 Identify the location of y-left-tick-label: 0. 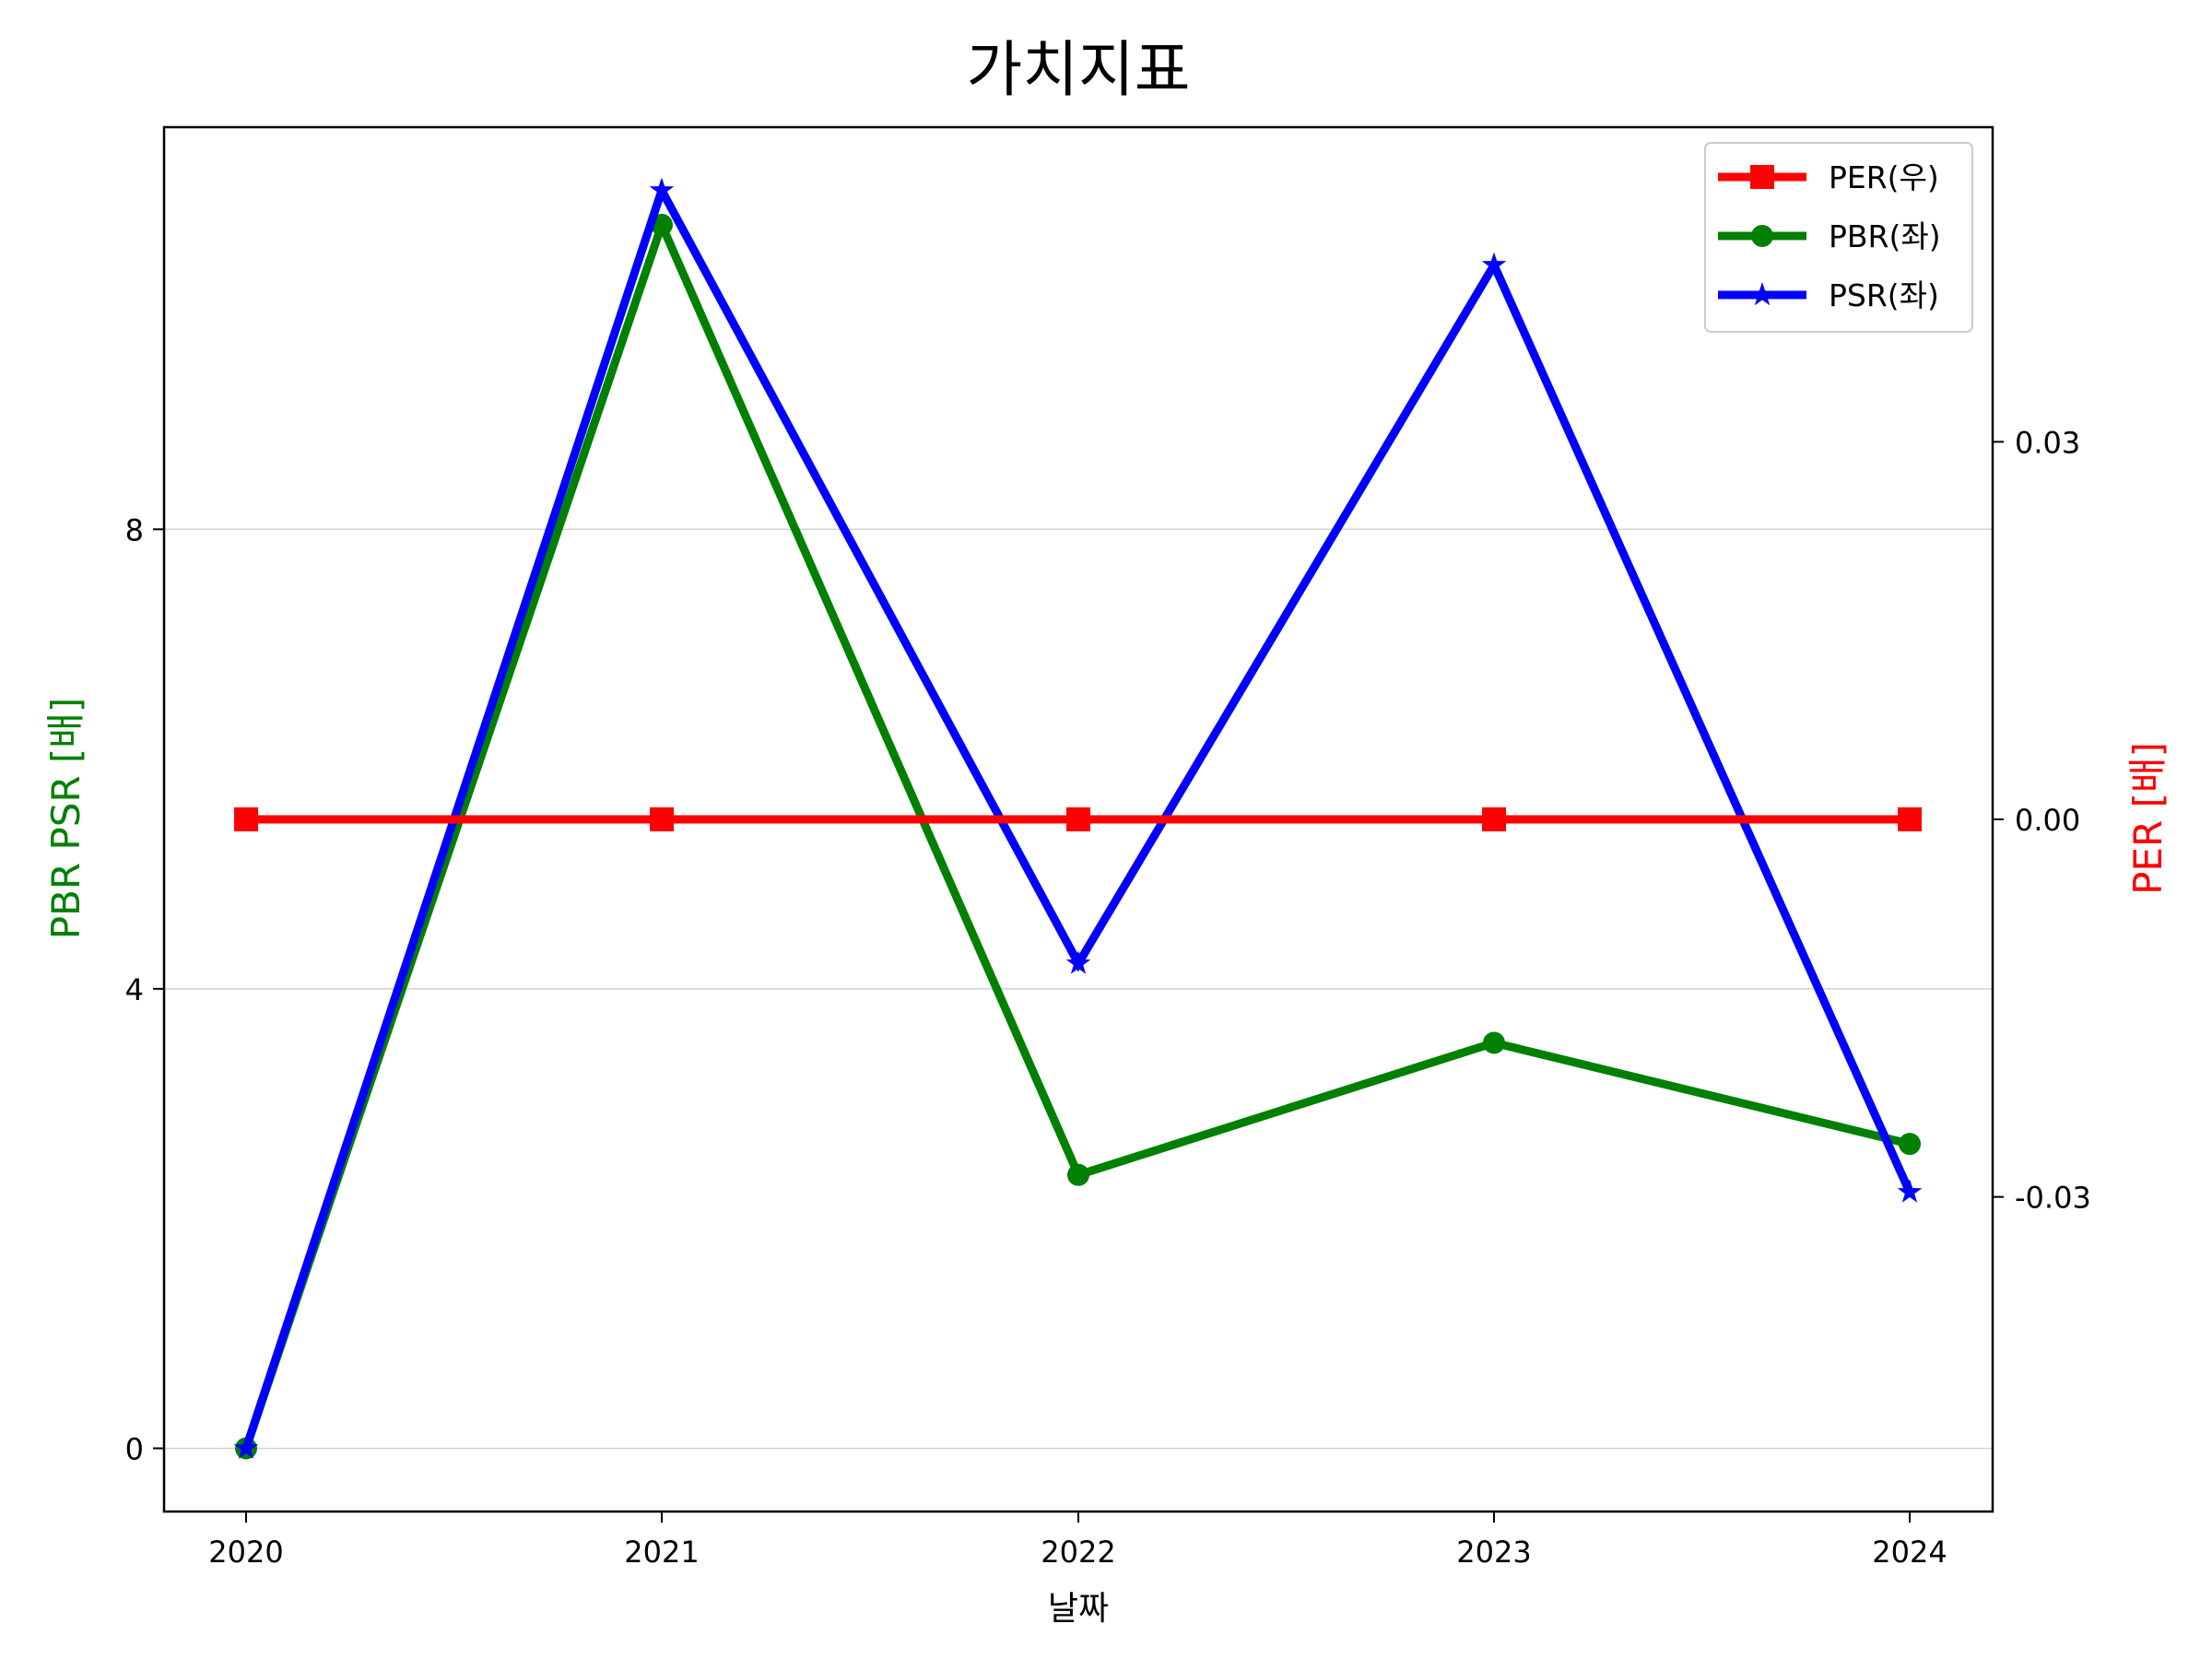
(134, 1448).